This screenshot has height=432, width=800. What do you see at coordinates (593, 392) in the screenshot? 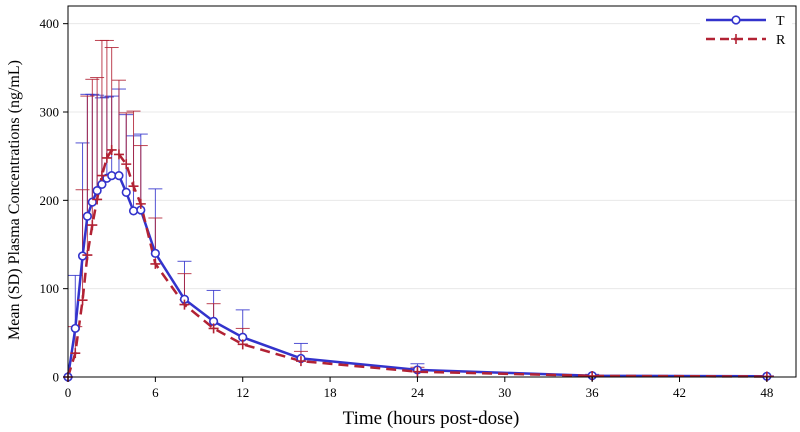
I see `x-tick-label-6: 36` at bounding box center [593, 392].